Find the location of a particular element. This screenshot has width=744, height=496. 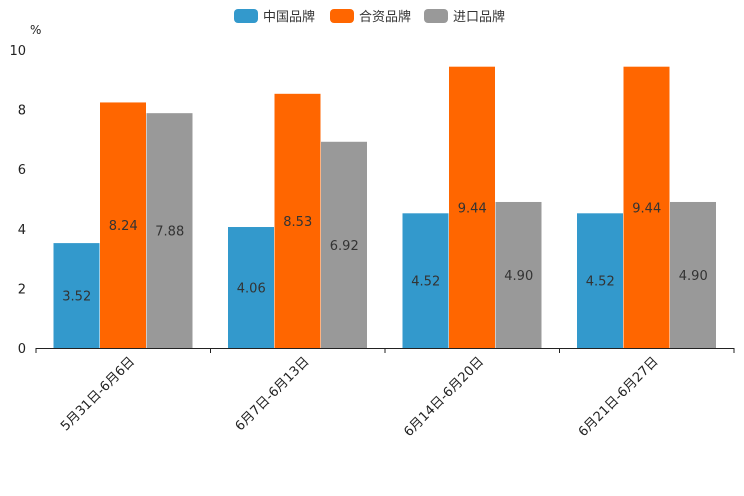

data-label-3-0: 4.52 is located at coordinates (600, 282).